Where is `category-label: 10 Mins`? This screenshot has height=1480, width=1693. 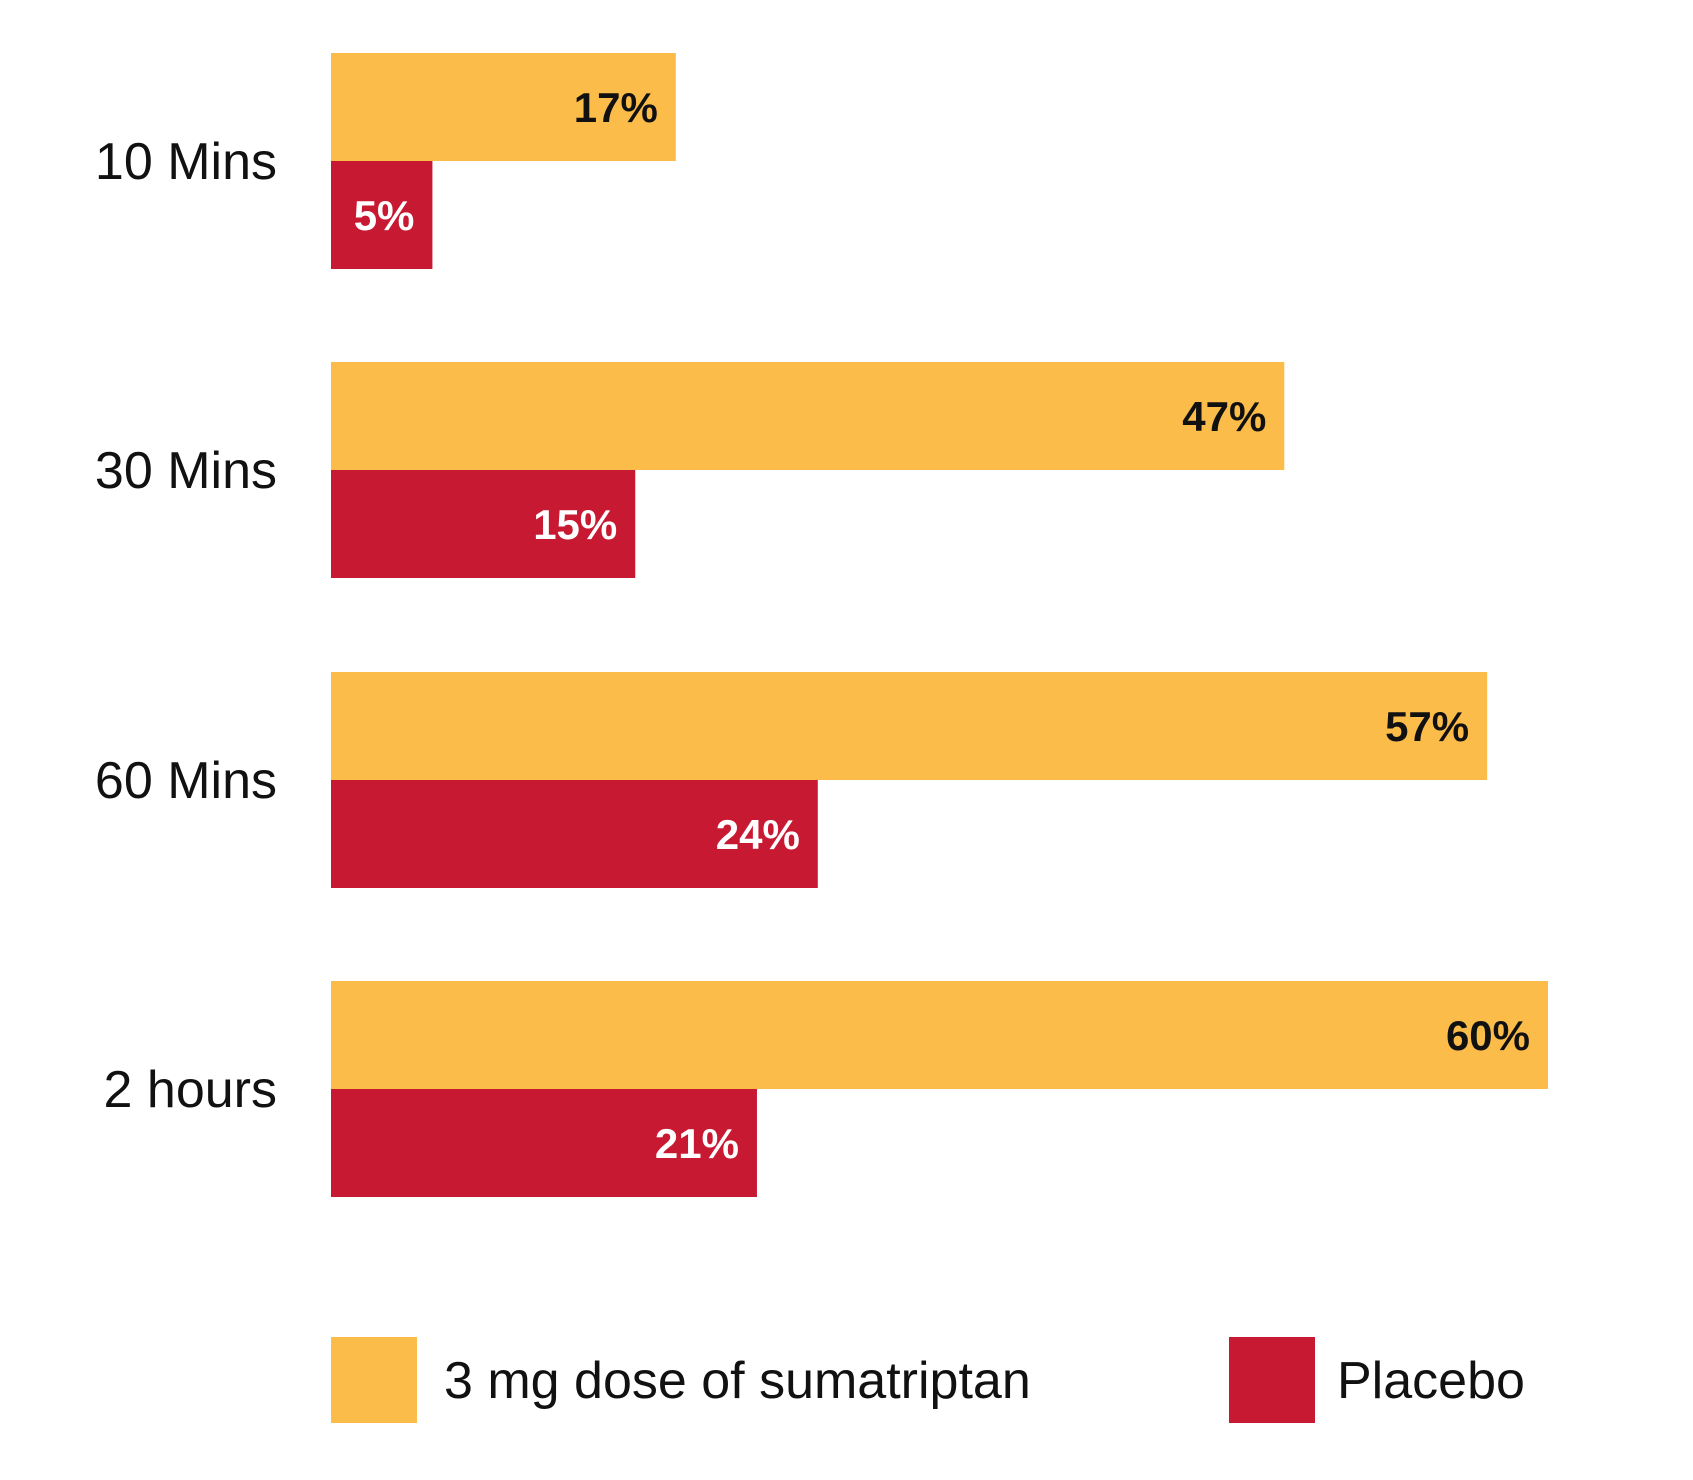
category-label: 10 Mins is located at coordinates (186, 162).